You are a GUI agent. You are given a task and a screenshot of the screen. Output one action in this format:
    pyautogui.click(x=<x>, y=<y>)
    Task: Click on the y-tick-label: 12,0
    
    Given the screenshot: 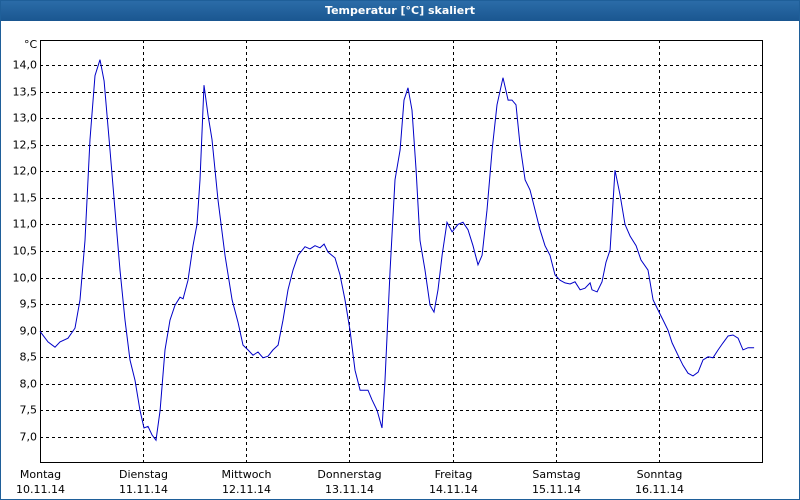 What is the action you would take?
    pyautogui.click(x=25, y=171)
    